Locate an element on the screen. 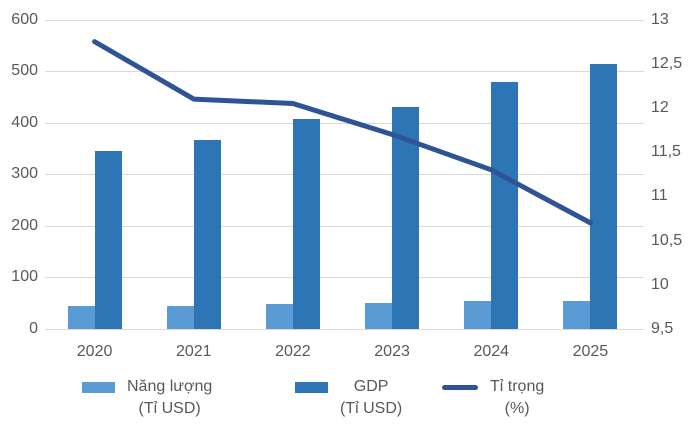  y-axis-left-tick-label: 0 is located at coordinates (33, 328).